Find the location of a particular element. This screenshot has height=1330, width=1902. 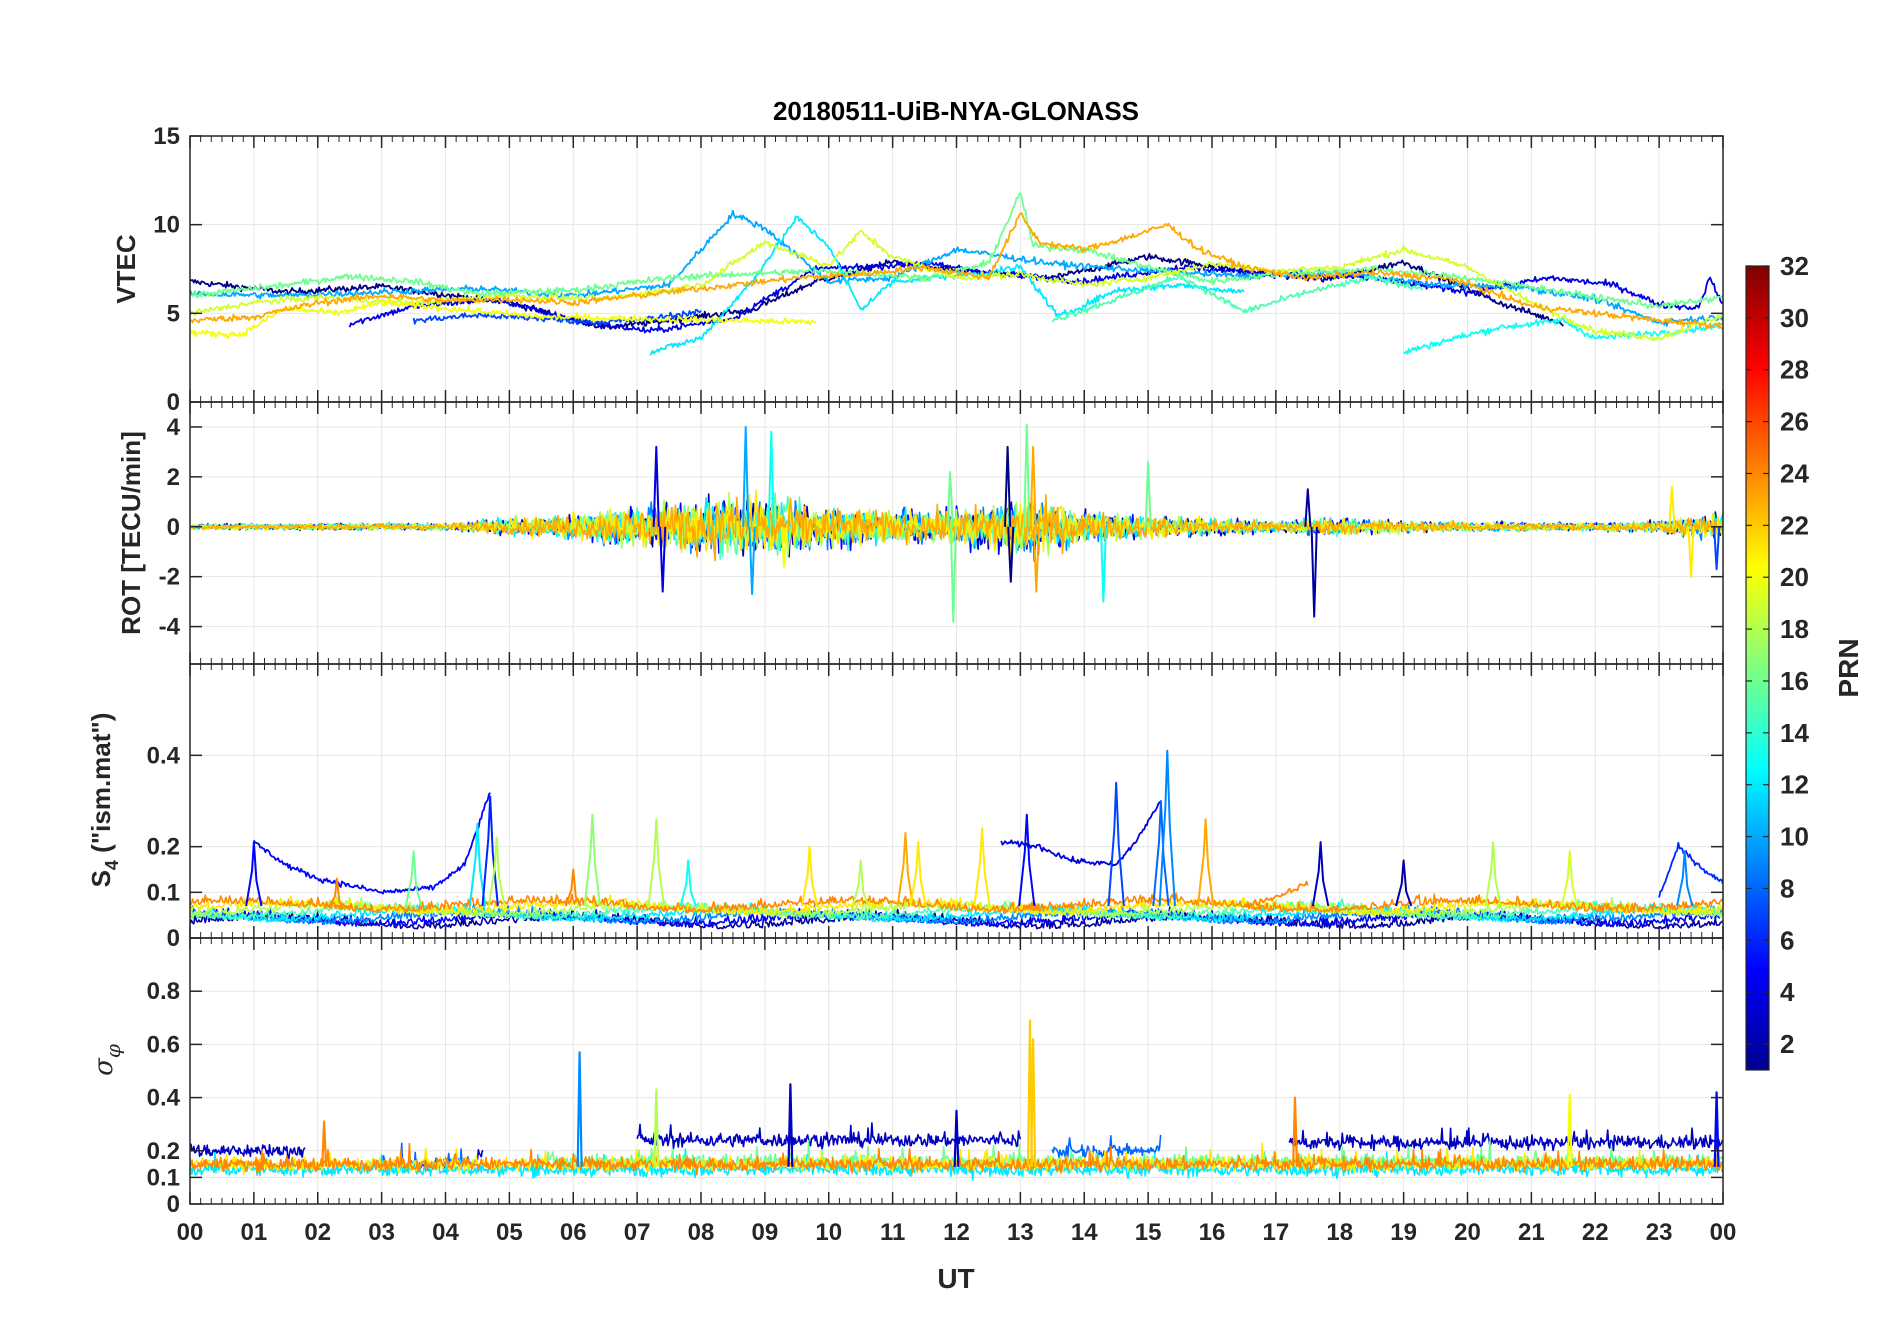

colorbar-label: PRN is located at coordinates (1848, 667).